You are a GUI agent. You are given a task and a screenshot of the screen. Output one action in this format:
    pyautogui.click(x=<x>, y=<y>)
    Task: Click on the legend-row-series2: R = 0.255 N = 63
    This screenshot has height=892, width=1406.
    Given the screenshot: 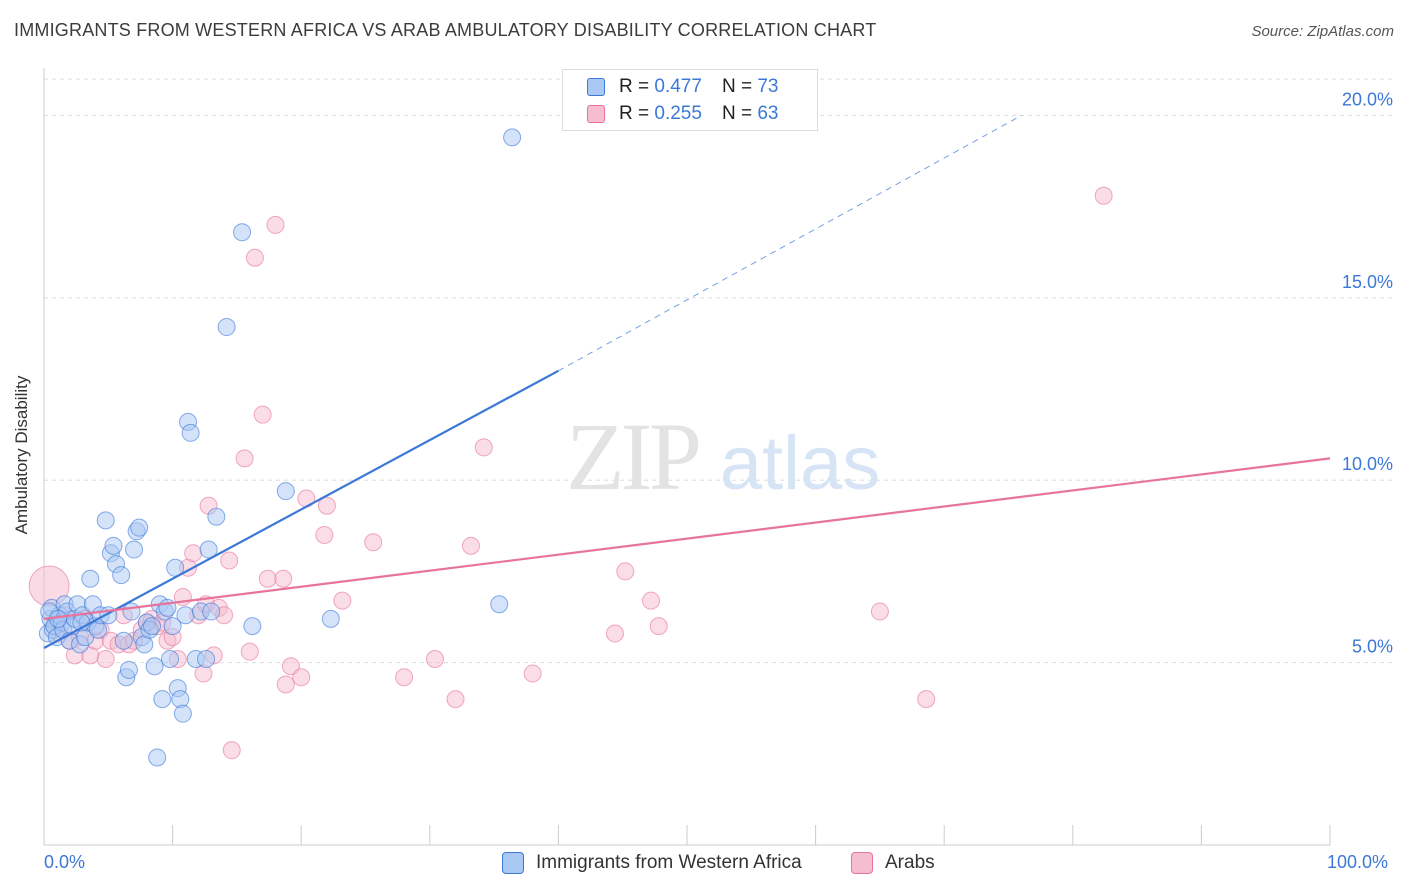 What is the action you would take?
    pyautogui.click(x=682, y=114)
    